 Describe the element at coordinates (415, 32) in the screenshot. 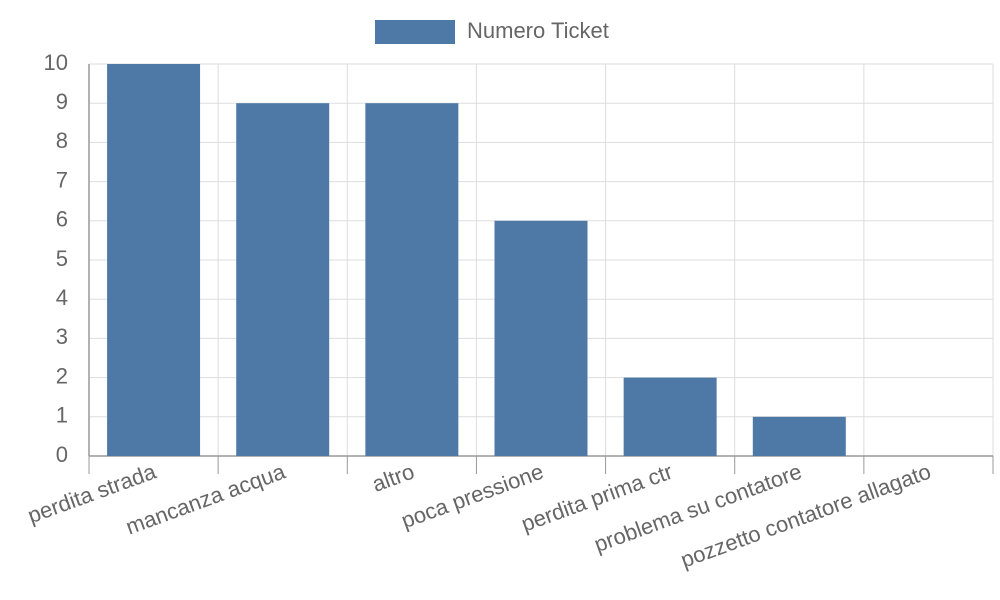

I see `legend-swatch` at that location.